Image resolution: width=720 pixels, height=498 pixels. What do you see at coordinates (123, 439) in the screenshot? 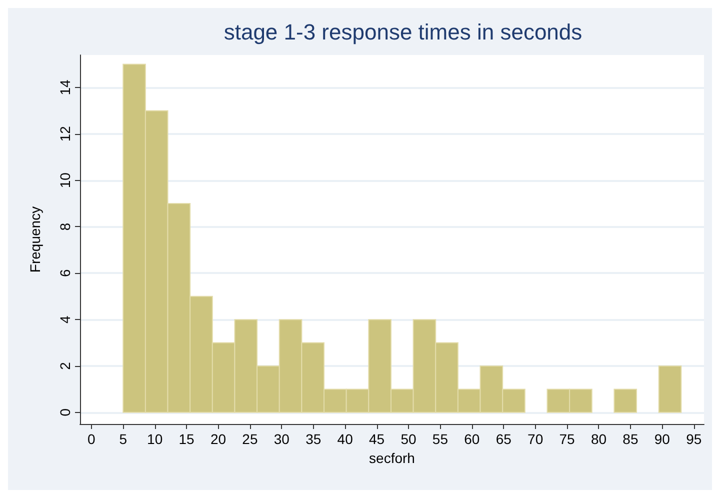
I see `x-tick-label: 5` at bounding box center [123, 439].